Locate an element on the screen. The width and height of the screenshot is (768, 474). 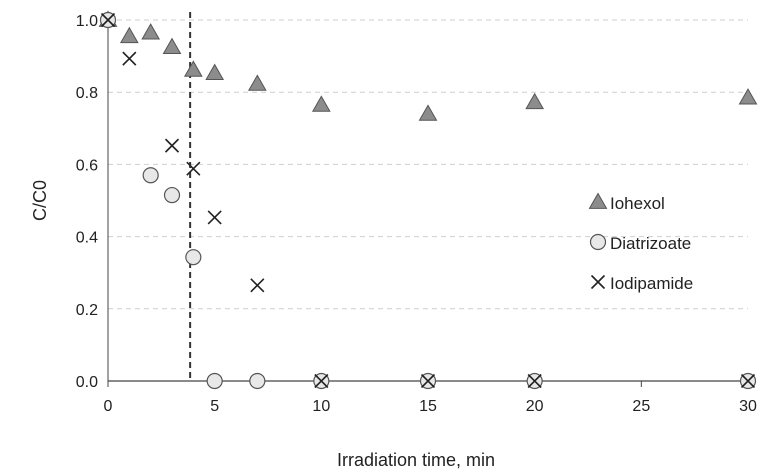
x-tick-label: 15 is located at coordinates (428, 406).